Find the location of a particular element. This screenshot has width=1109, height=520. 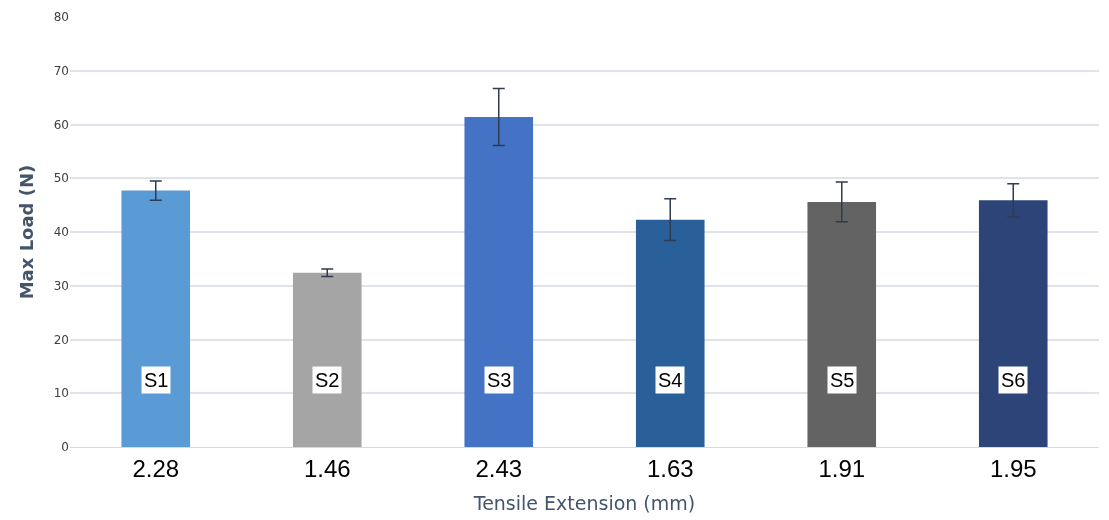

annotation: S2 is located at coordinates (327, 380).